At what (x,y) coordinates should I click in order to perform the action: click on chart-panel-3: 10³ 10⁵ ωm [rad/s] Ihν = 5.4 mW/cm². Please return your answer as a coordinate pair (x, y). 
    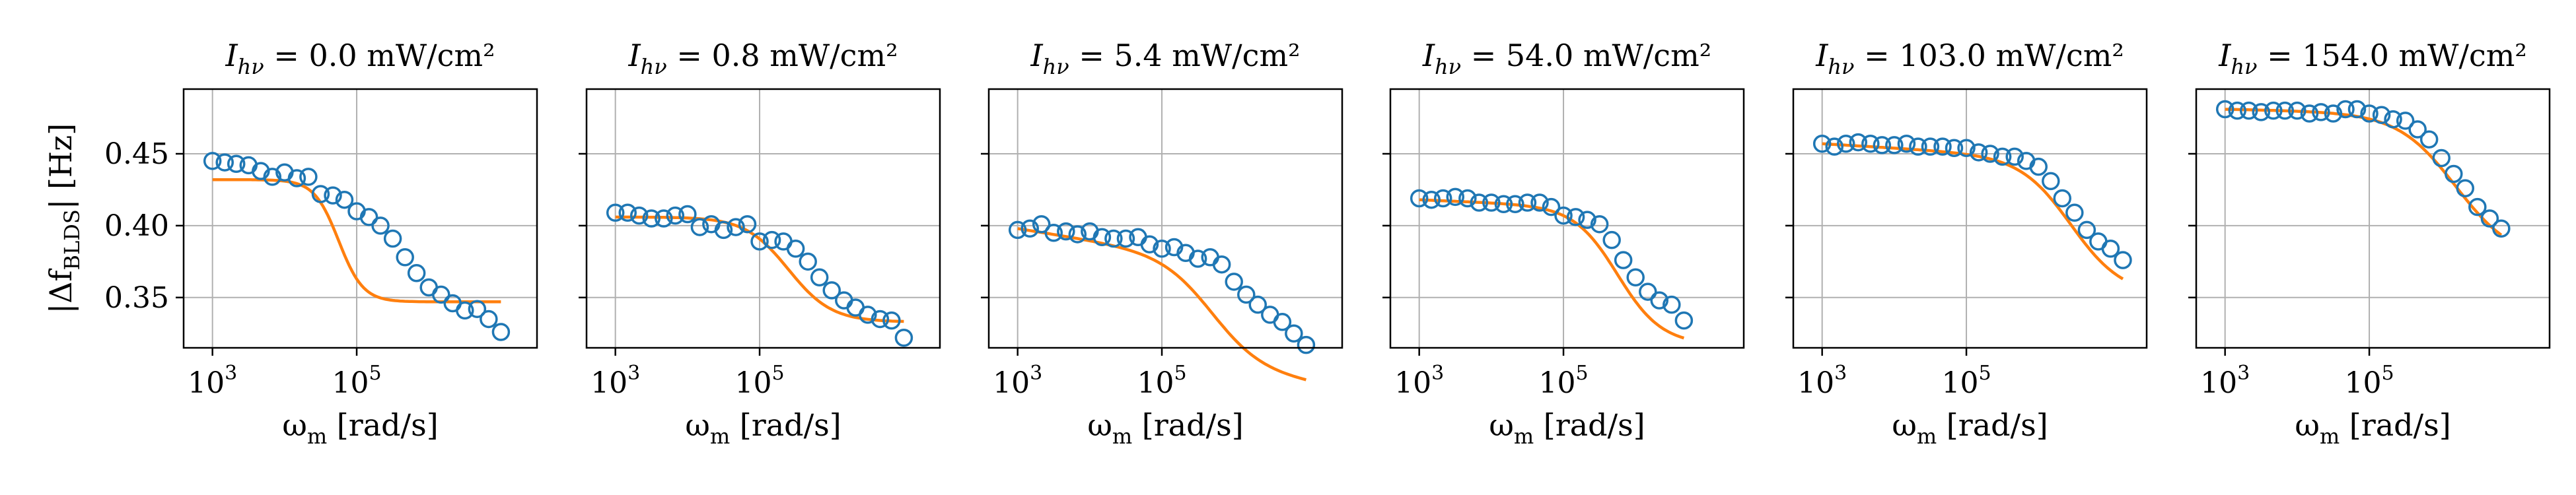
    Looking at the image, I should click on (1162, 243).